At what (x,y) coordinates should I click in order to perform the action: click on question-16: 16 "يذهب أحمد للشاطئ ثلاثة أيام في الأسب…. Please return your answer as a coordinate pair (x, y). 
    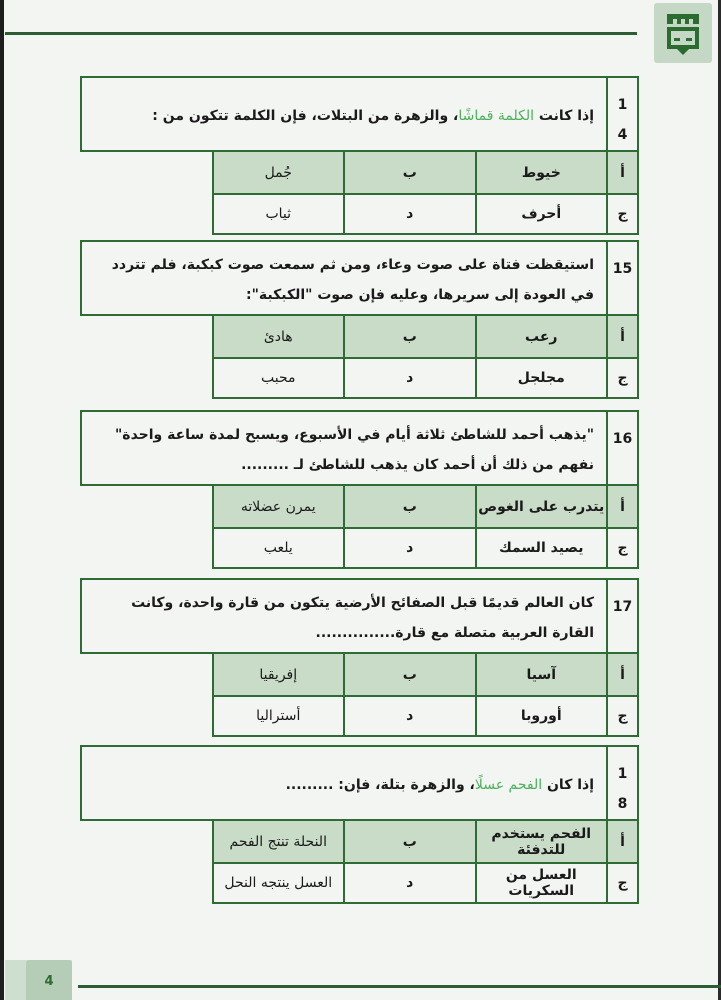
    Looking at the image, I should click on (359, 489).